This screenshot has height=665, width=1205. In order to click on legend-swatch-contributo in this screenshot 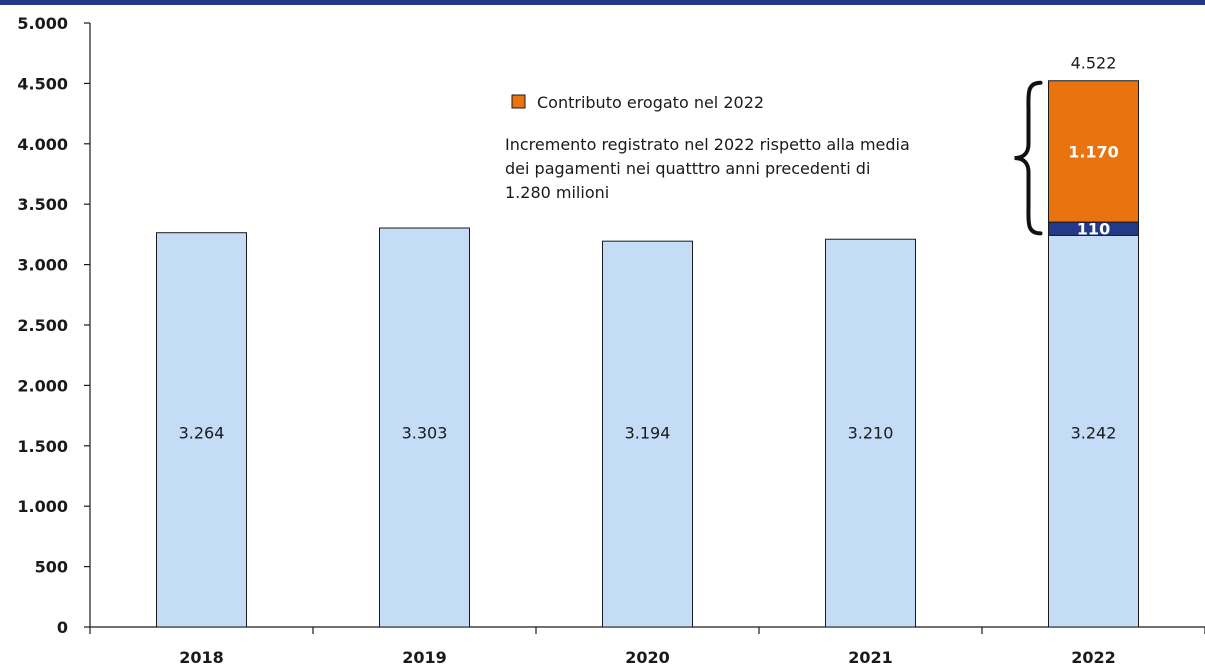, I will do `click(518, 101)`.